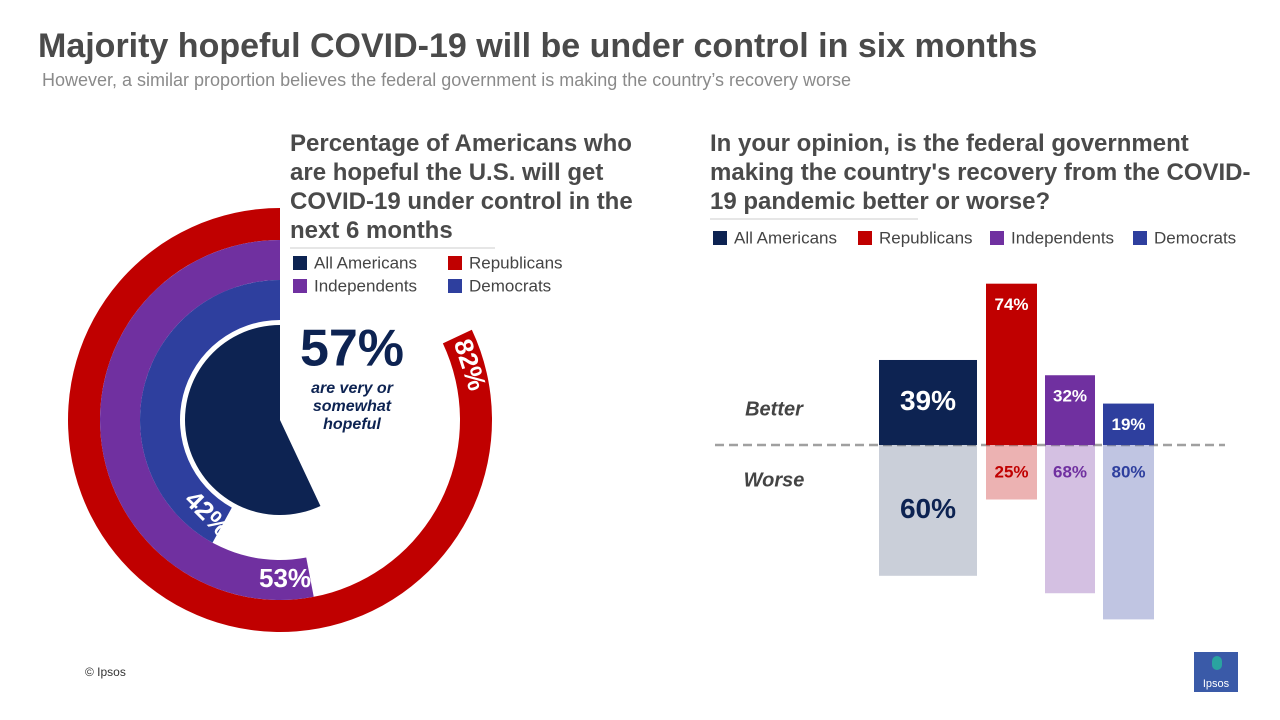  What do you see at coordinates (1216, 684) in the screenshot?
I see `logo-text: Ipsos` at bounding box center [1216, 684].